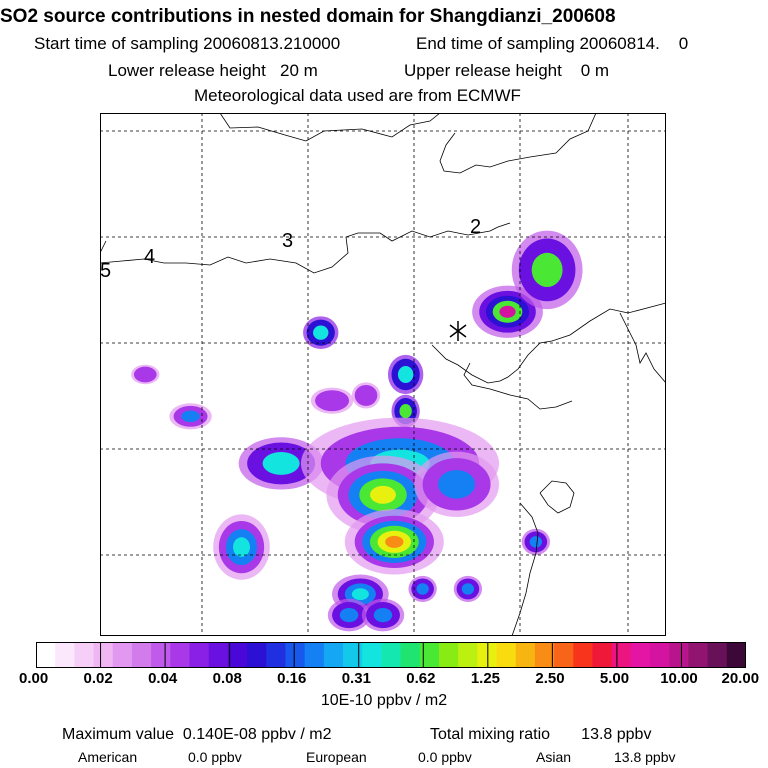  I want to click on colorbar-tick-label: 20.00, so click(740, 678).